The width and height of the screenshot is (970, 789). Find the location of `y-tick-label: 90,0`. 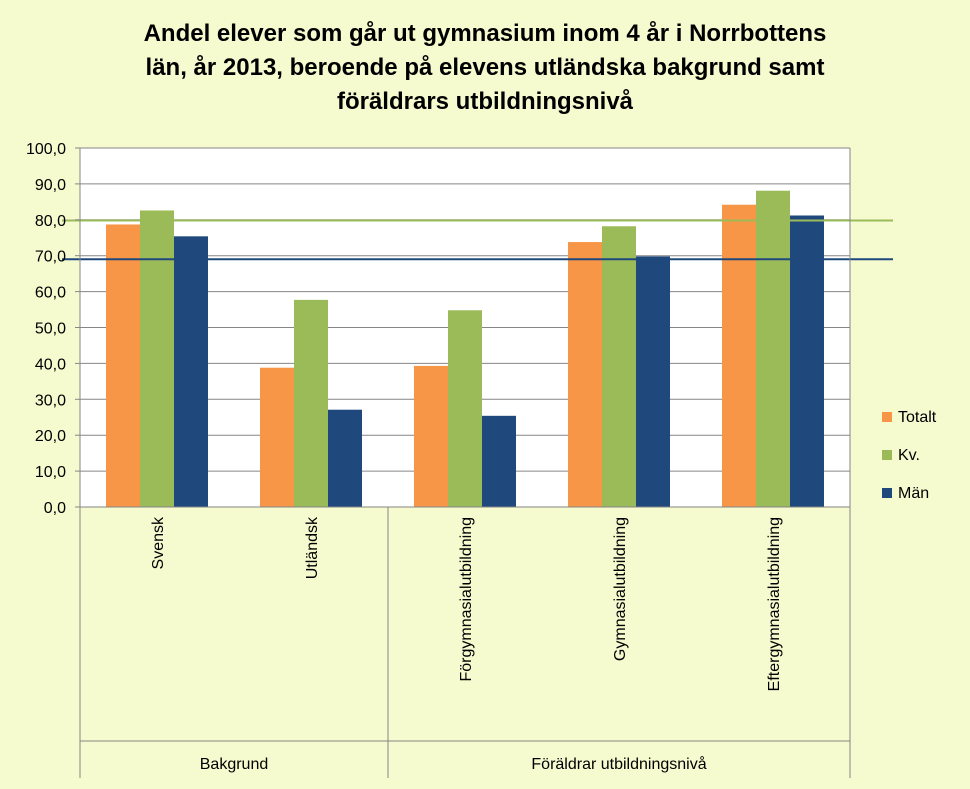

y-tick-label: 90,0 is located at coordinates (50, 185).